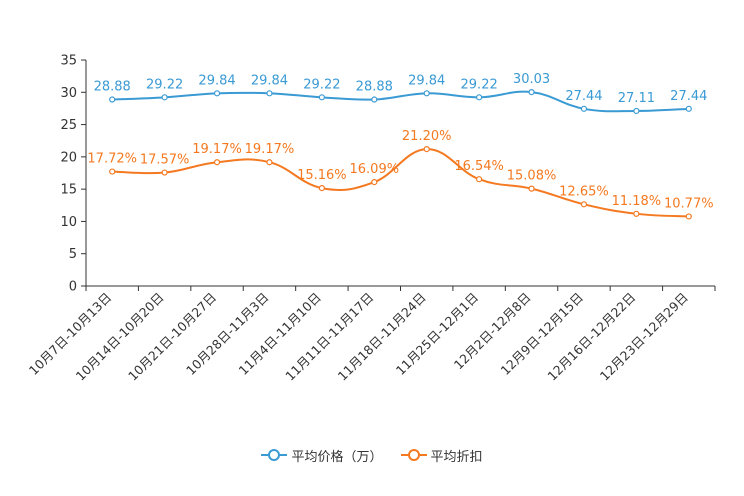 This screenshot has height=496, width=744. Describe the element at coordinates (689, 203) in the screenshot. I see `series-1-data-label: 10.77%` at that location.